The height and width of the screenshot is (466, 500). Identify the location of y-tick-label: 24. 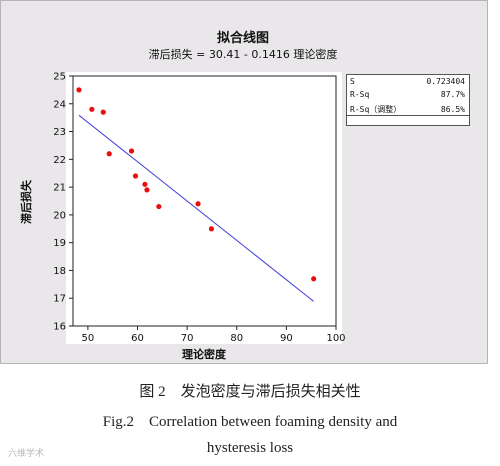
(59, 104).